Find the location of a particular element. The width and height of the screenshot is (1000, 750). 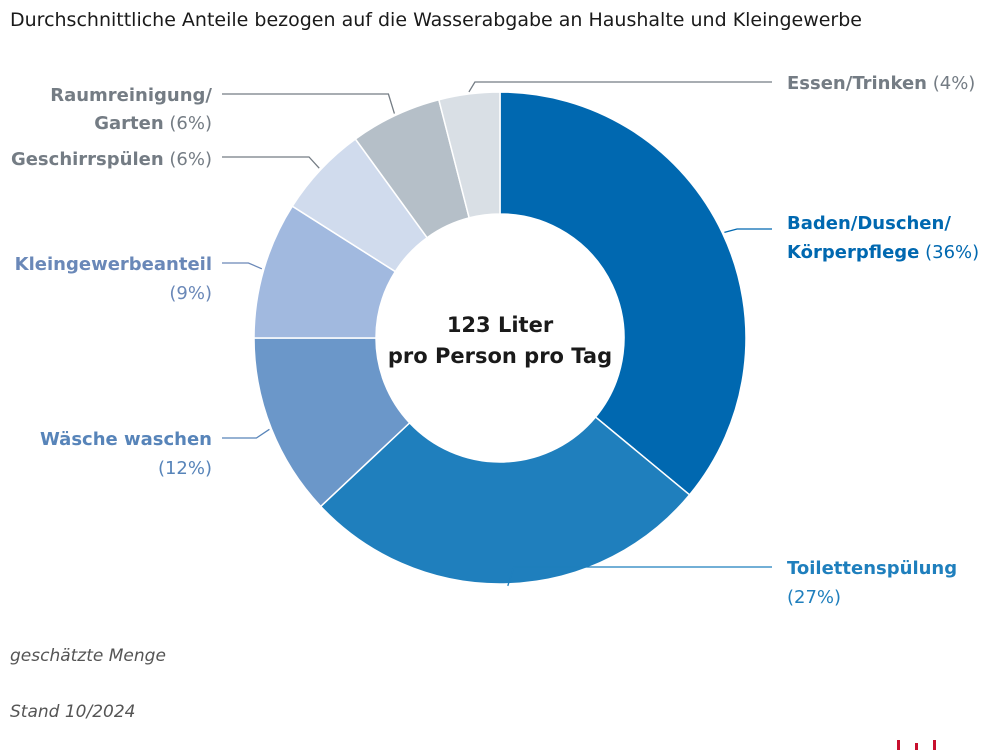

slice-label-raumreinigung-garten: Raumreinigung/ is located at coordinates (131, 95).